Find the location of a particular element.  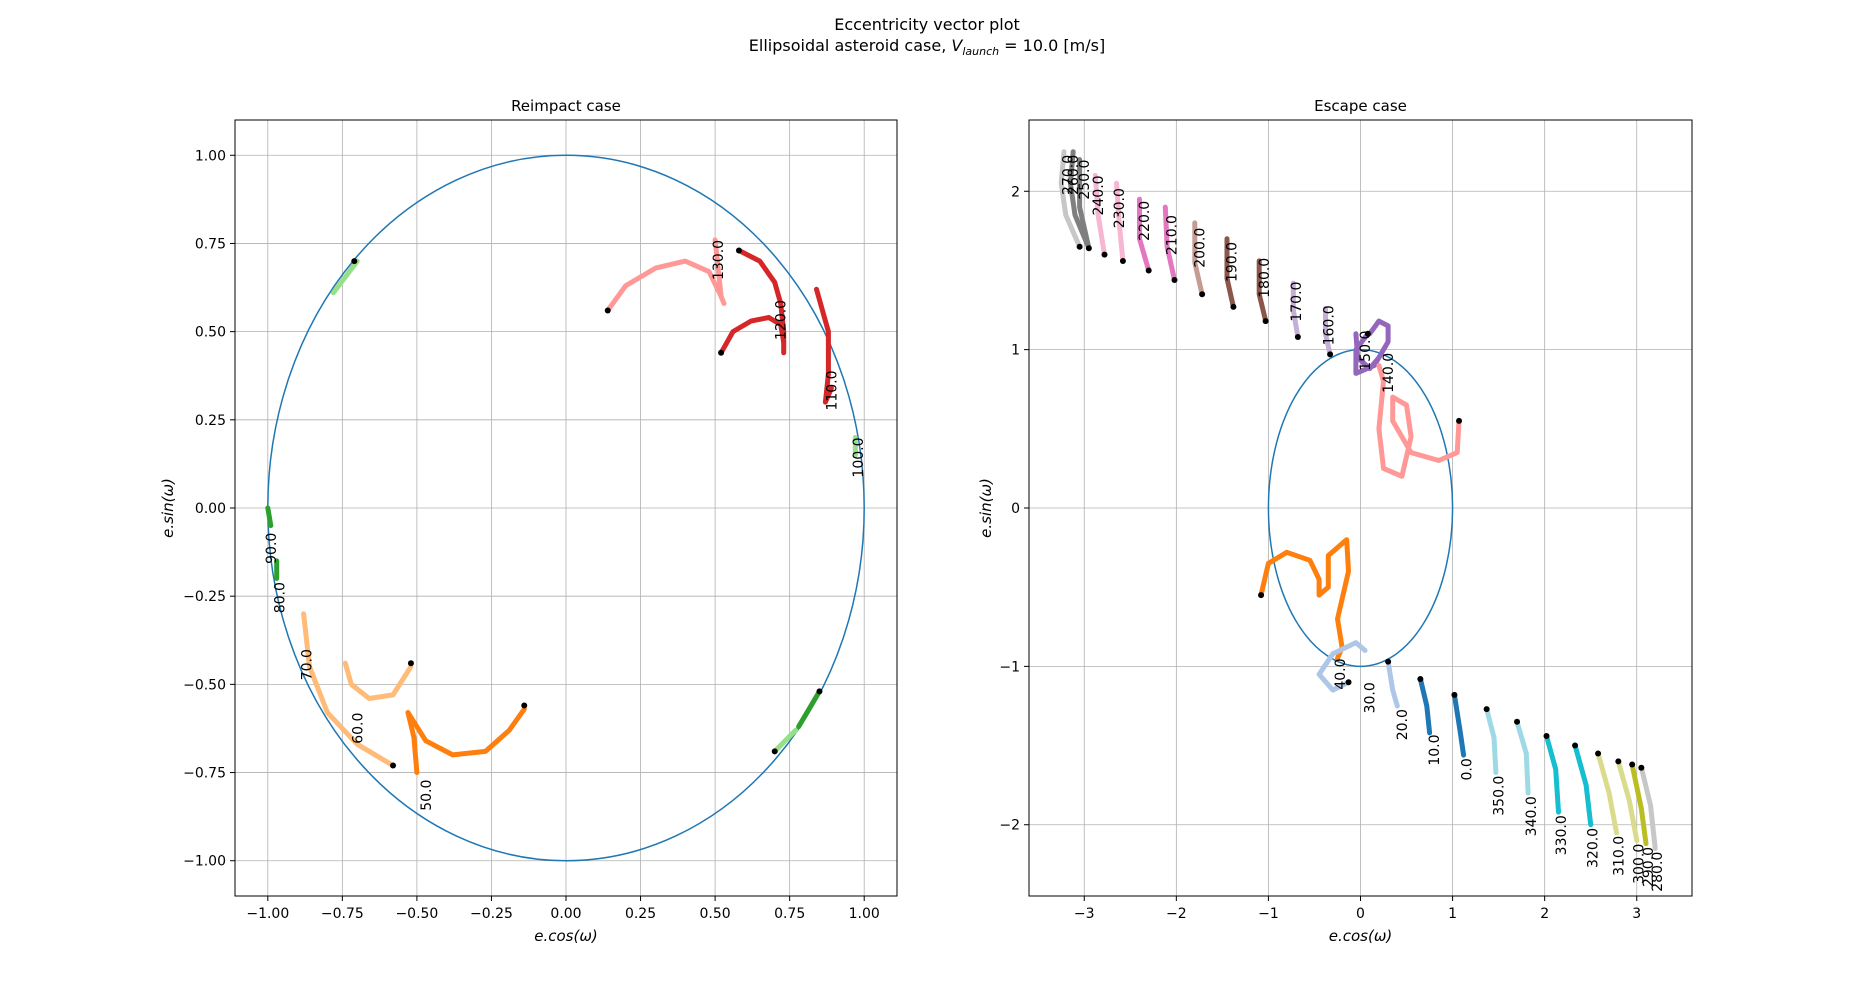

angle-annotation: 80.0 is located at coordinates (281, 597).